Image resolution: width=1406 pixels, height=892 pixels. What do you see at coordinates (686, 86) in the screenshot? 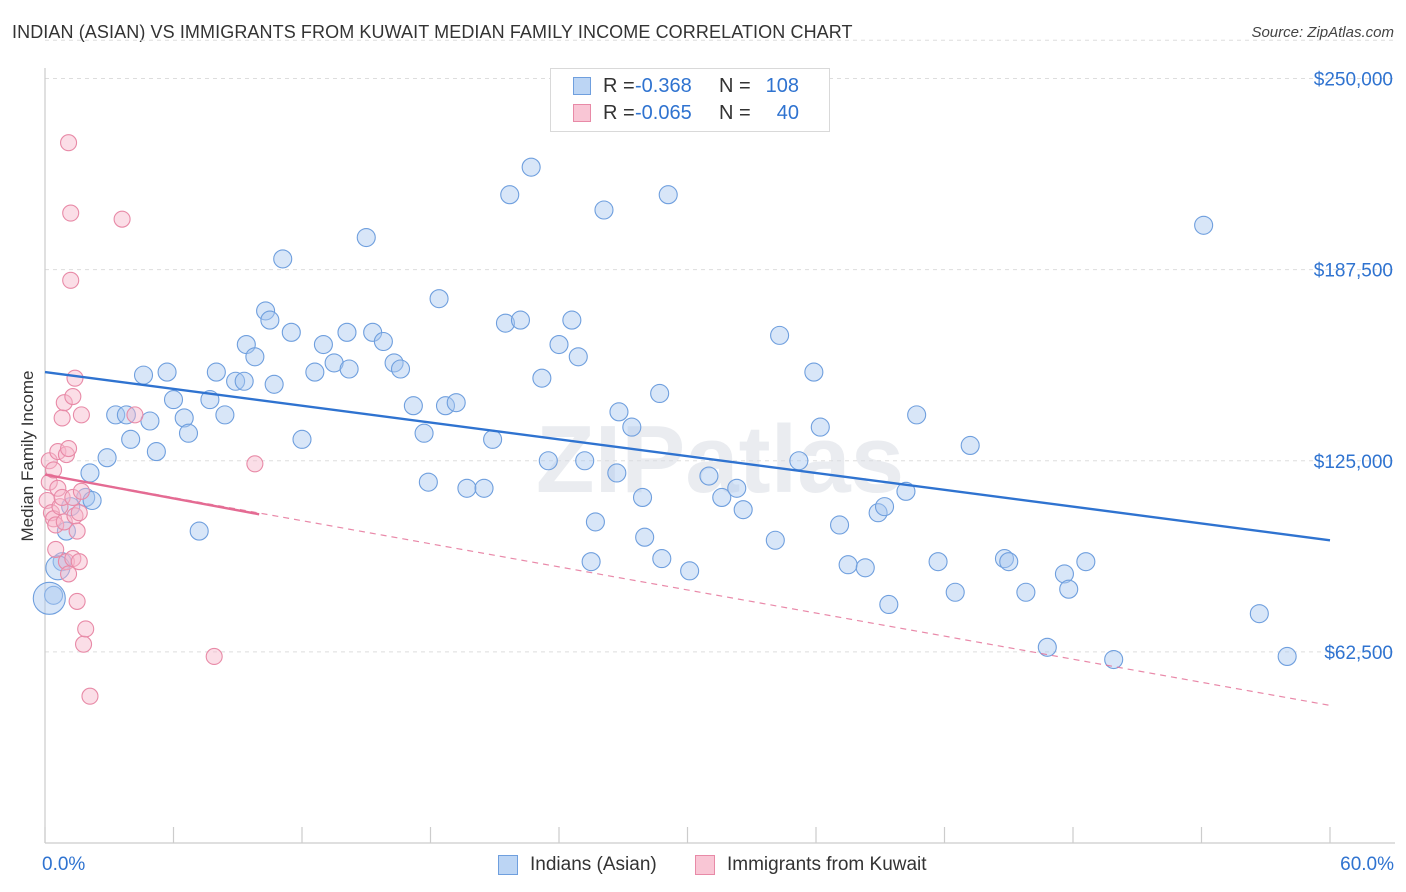
I see `legend-row-indians: R = -0.368 N = 108` at bounding box center [686, 86].